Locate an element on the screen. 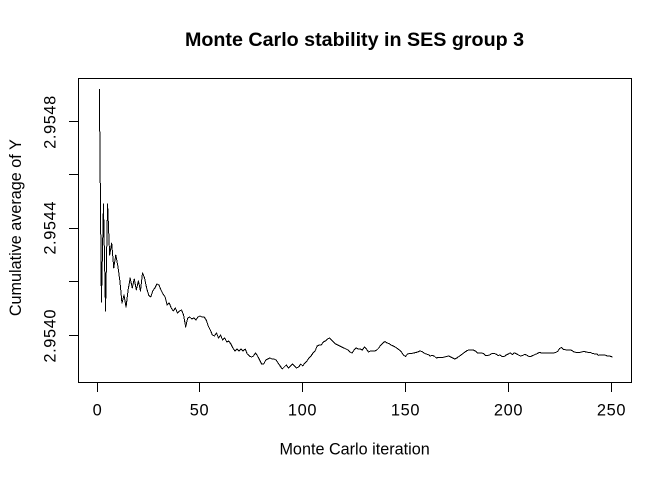 This screenshot has width=672, height=480. svg-text: 2.9540 is located at coordinates (51, 336).